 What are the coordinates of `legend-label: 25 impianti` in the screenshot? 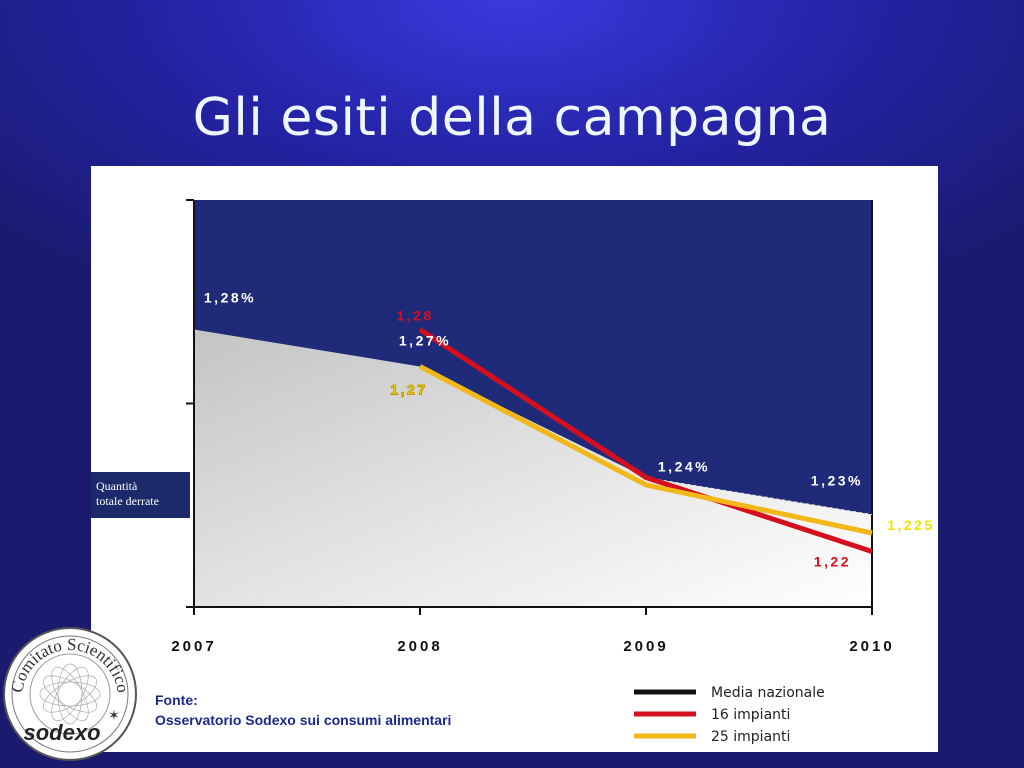 It's located at (750, 737).